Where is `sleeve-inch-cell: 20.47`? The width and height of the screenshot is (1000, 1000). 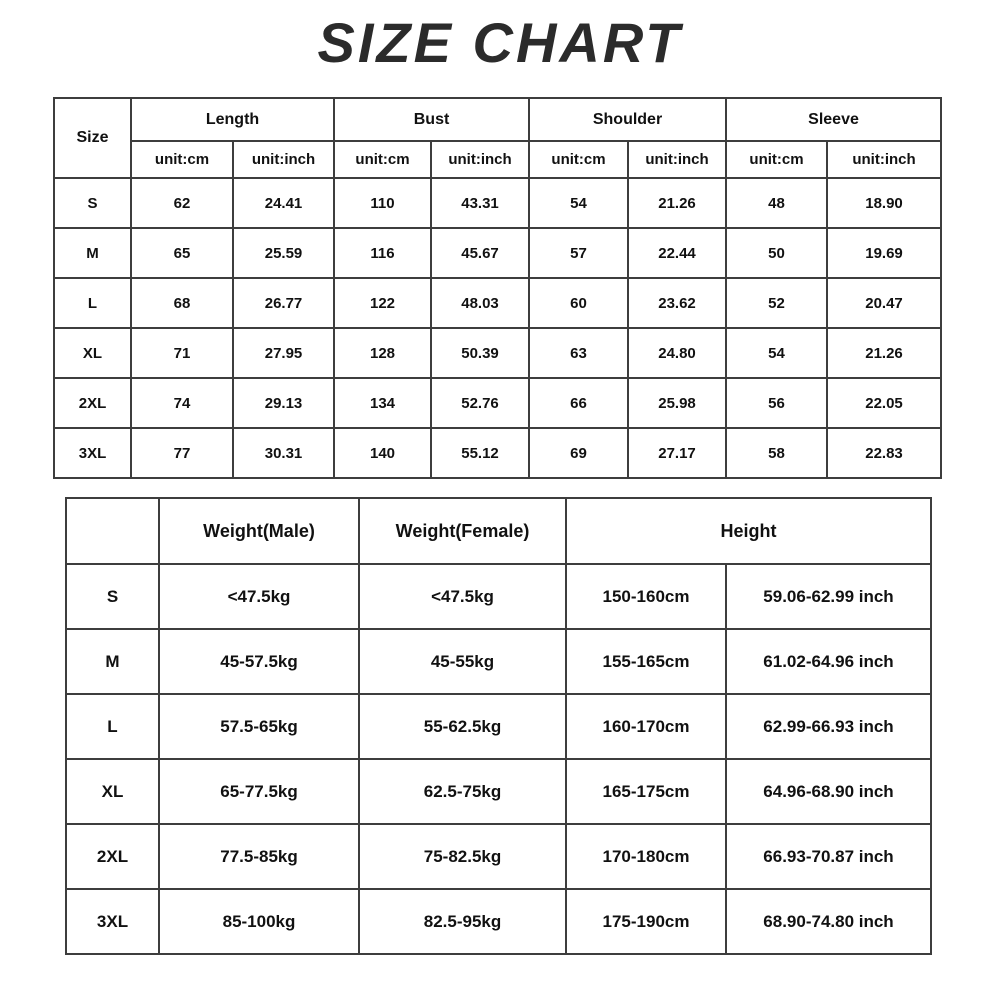 sleeve-inch-cell: 20.47 is located at coordinates (884, 303).